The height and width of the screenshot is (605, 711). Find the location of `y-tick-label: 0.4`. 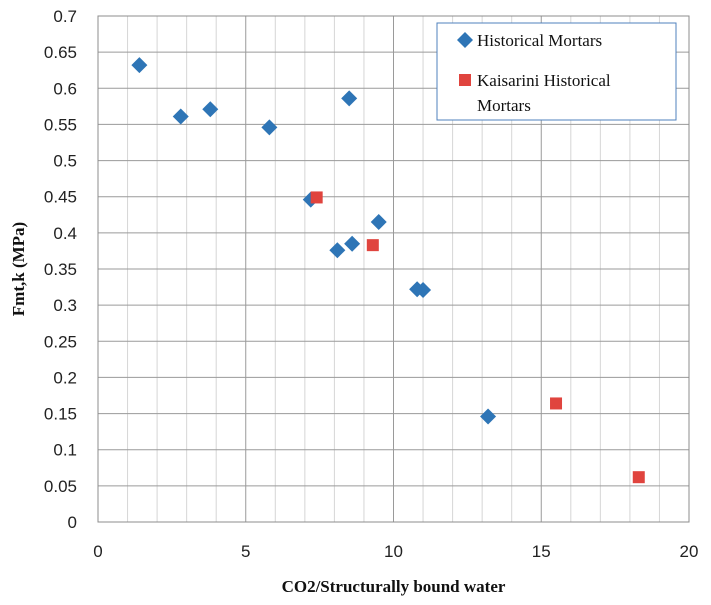

y-tick-label: 0.4 is located at coordinates (65, 233).